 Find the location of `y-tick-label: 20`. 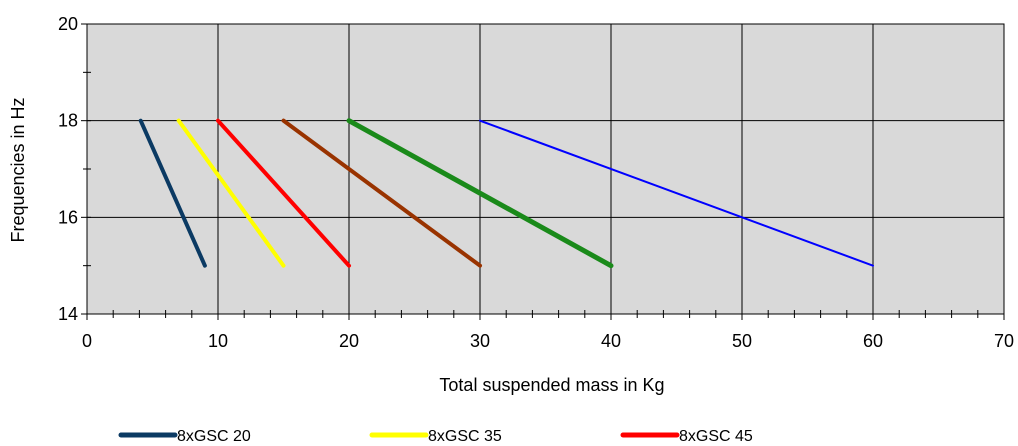

y-tick-label: 20 is located at coordinates (68, 24).